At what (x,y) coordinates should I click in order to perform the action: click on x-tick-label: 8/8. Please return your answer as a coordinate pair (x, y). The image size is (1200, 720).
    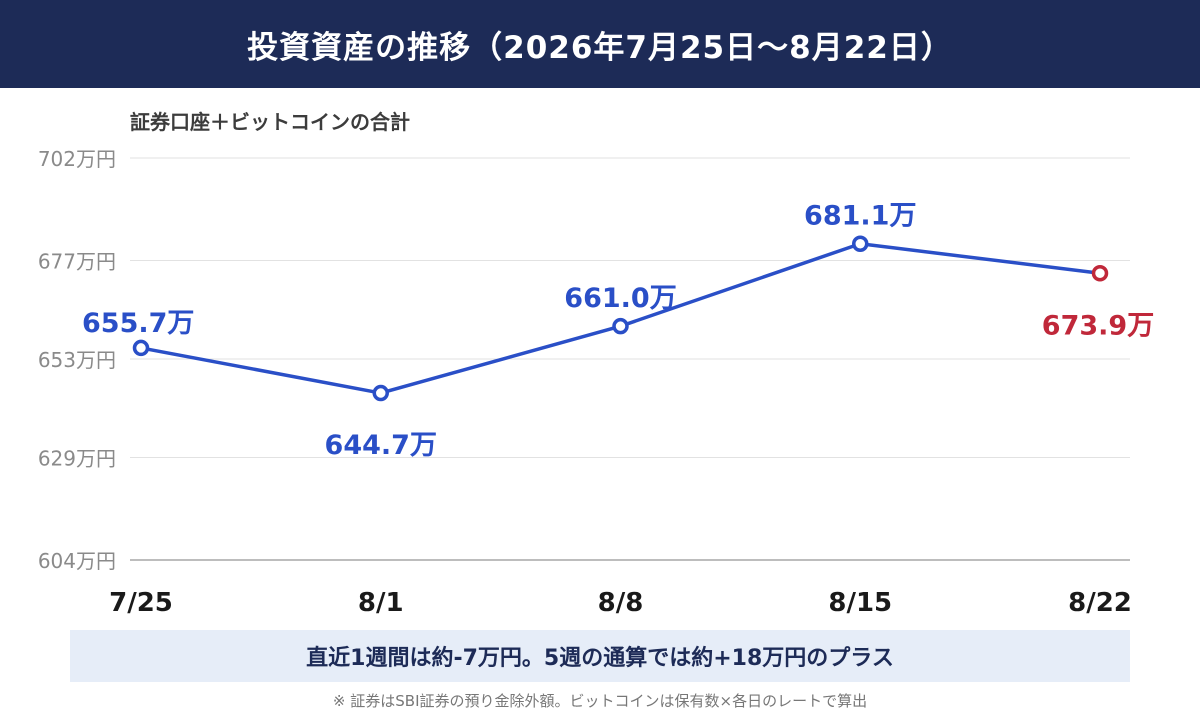
    Looking at the image, I should click on (621, 603).